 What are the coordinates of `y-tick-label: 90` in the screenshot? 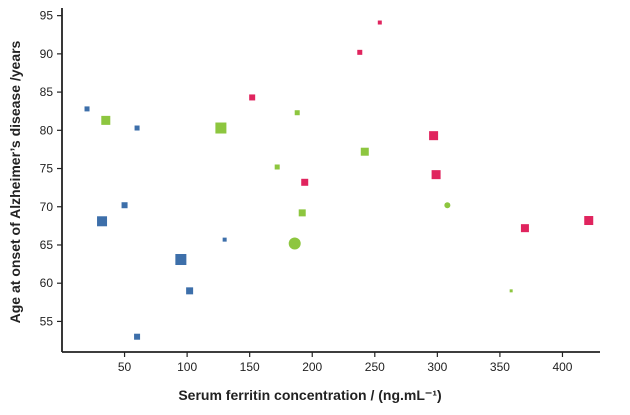 It's located at (47, 54).